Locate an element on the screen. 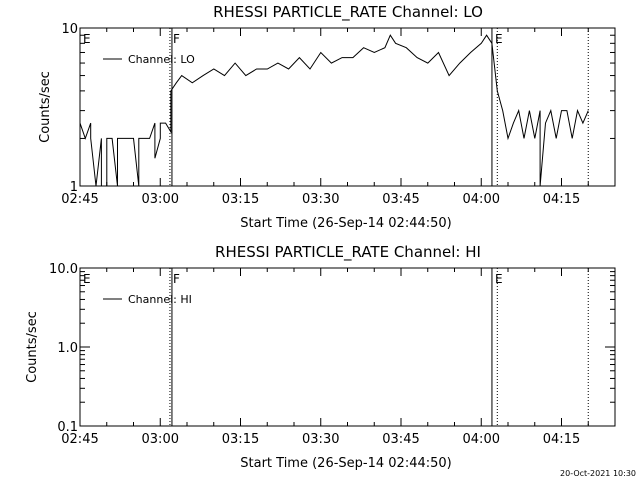 This screenshot has width=640, height=480. panel-hi-legend-label: Channel: HI is located at coordinates (160, 299).